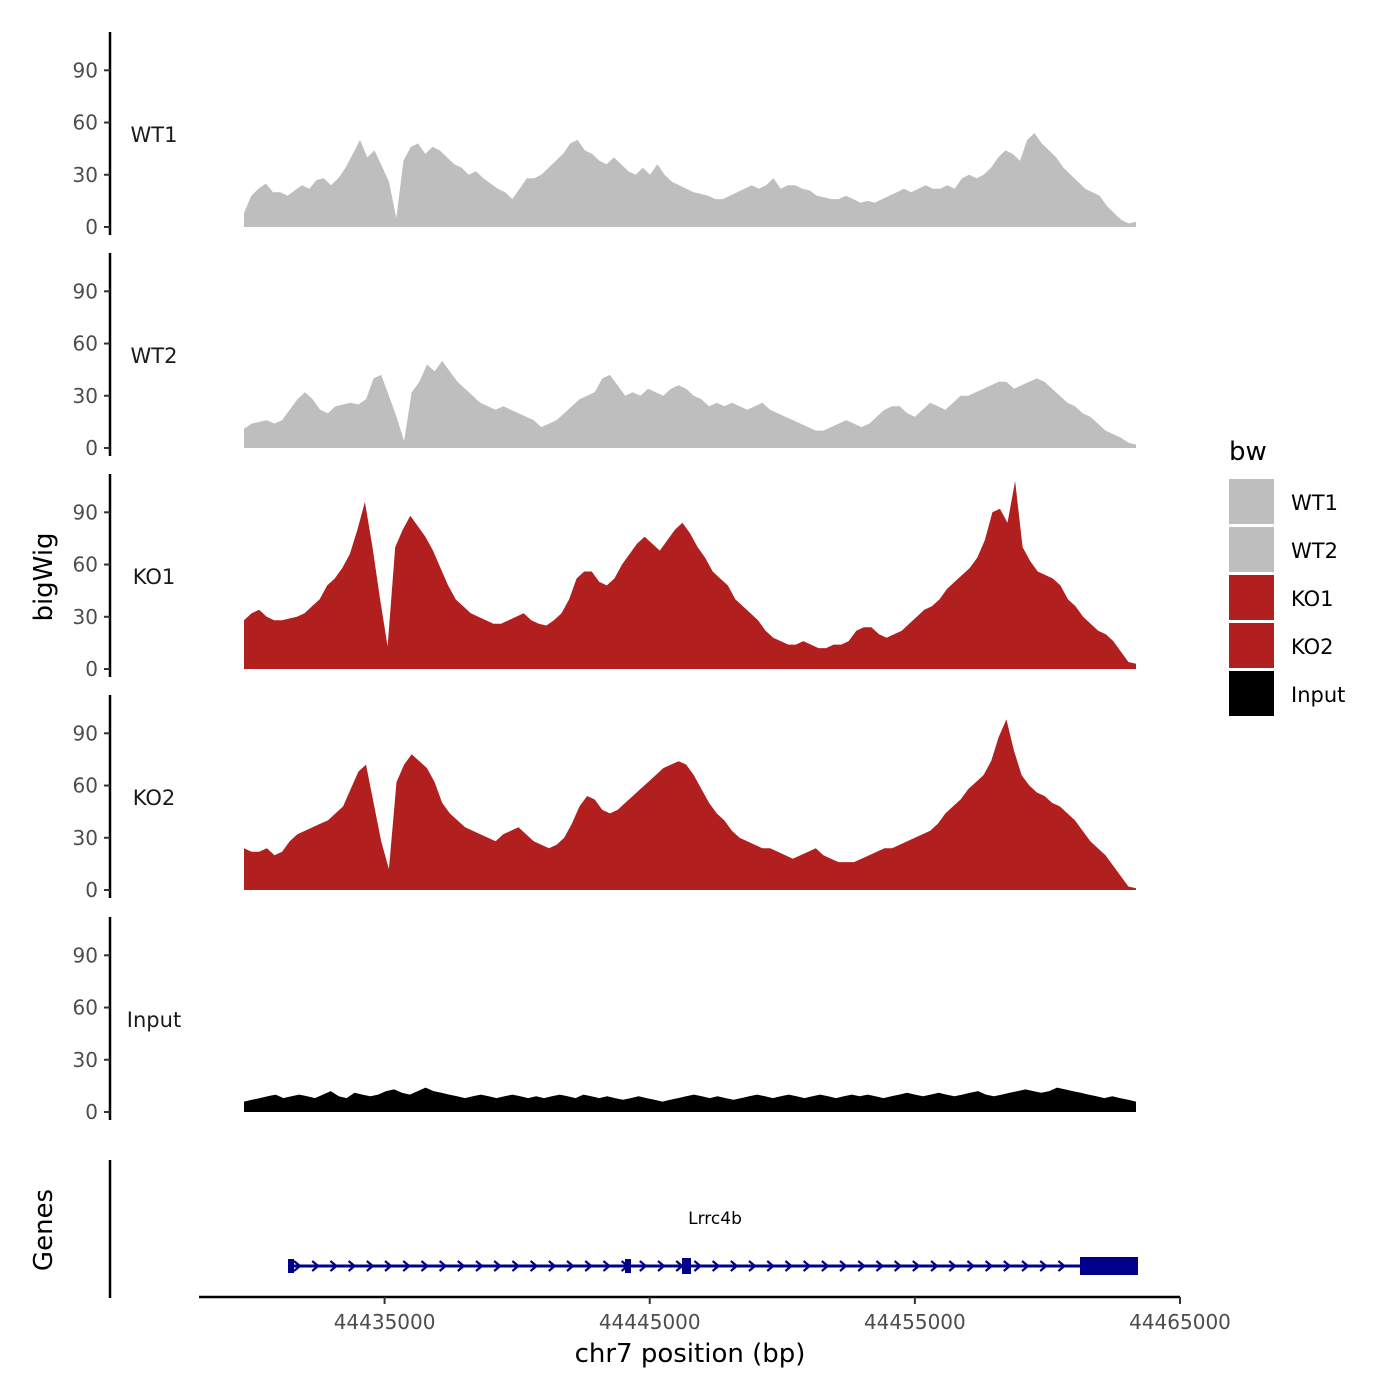 This screenshot has height=1400, width=1400. Describe the element at coordinates (1314, 503) in the screenshot. I see `legend-label-wt1: WT1` at that location.